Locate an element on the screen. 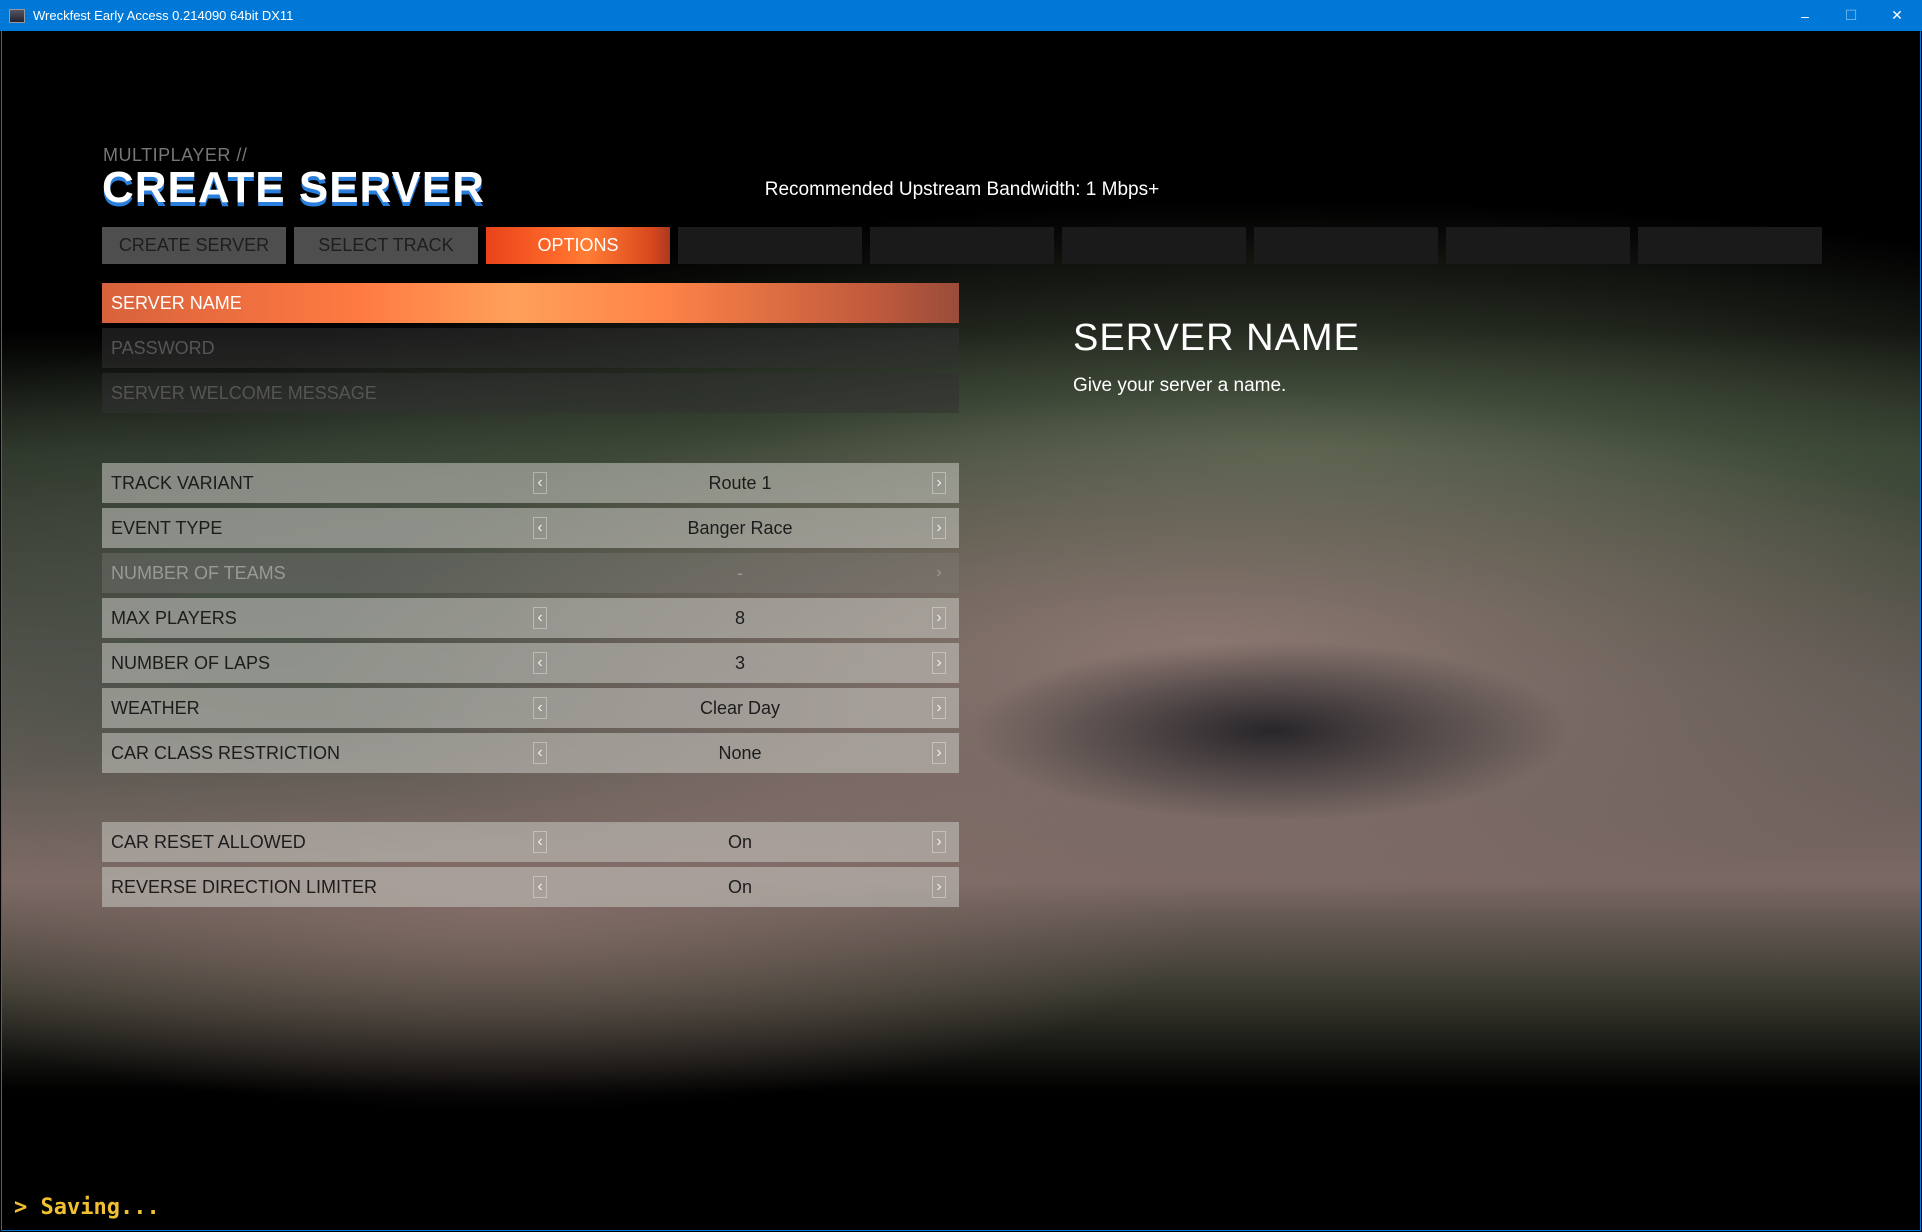 The image size is (1922, 1232). row-label: REVERSE DIRECTION LIMITER is located at coordinates (244, 886).